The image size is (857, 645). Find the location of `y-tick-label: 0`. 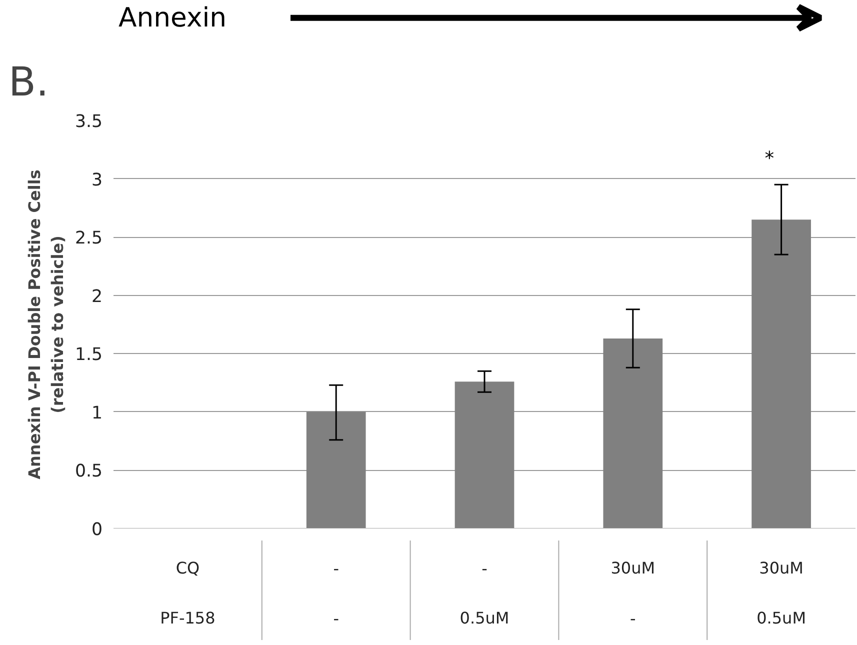

y-tick-label: 0 is located at coordinates (97, 530).